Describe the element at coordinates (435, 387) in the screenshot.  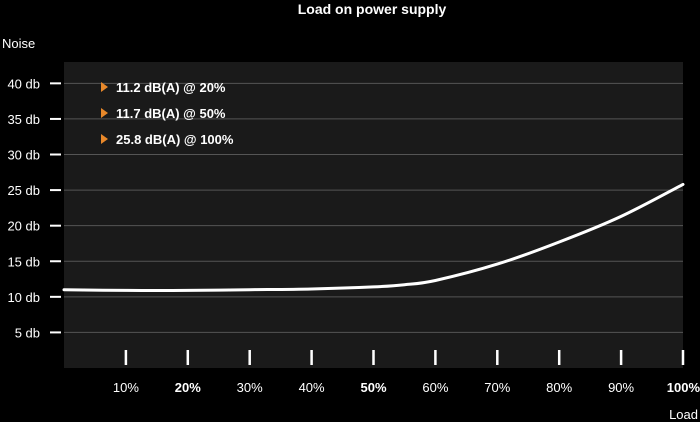
I see `x-tick-label: 60%` at that location.